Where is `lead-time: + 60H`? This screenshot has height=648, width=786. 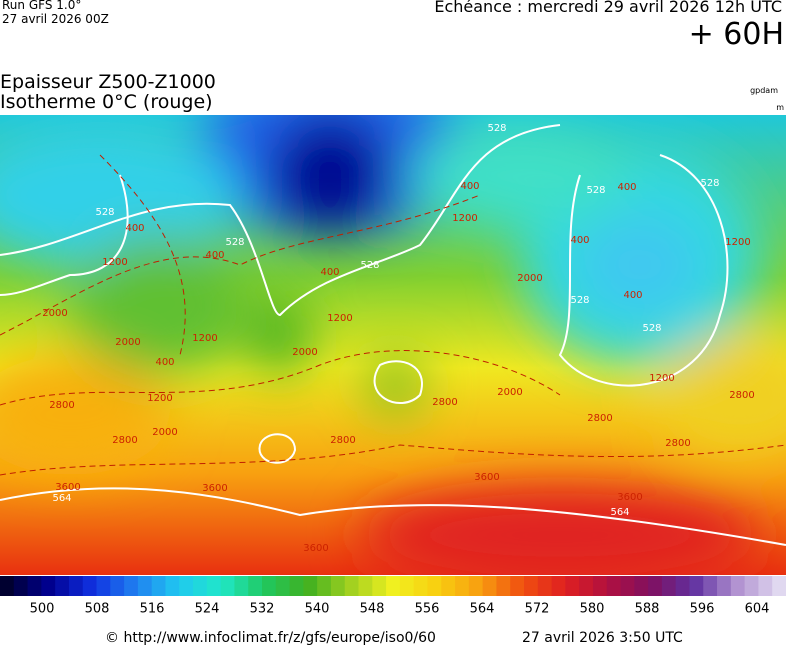 lead-time: + 60H is located at coordinates (736, 34).